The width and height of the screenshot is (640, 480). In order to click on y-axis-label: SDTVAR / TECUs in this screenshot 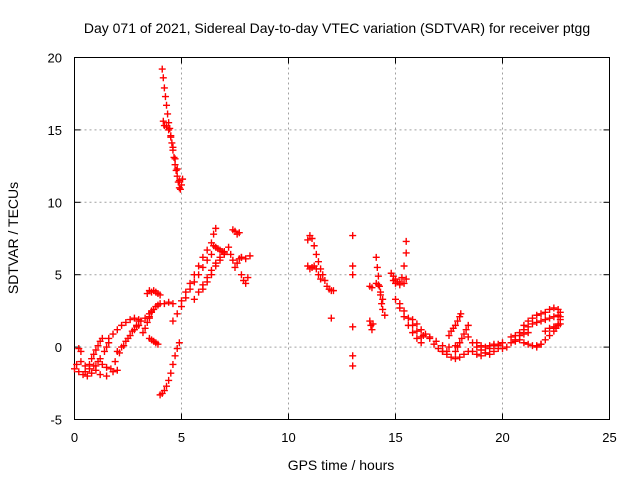, I will do `click(13, 238)`.